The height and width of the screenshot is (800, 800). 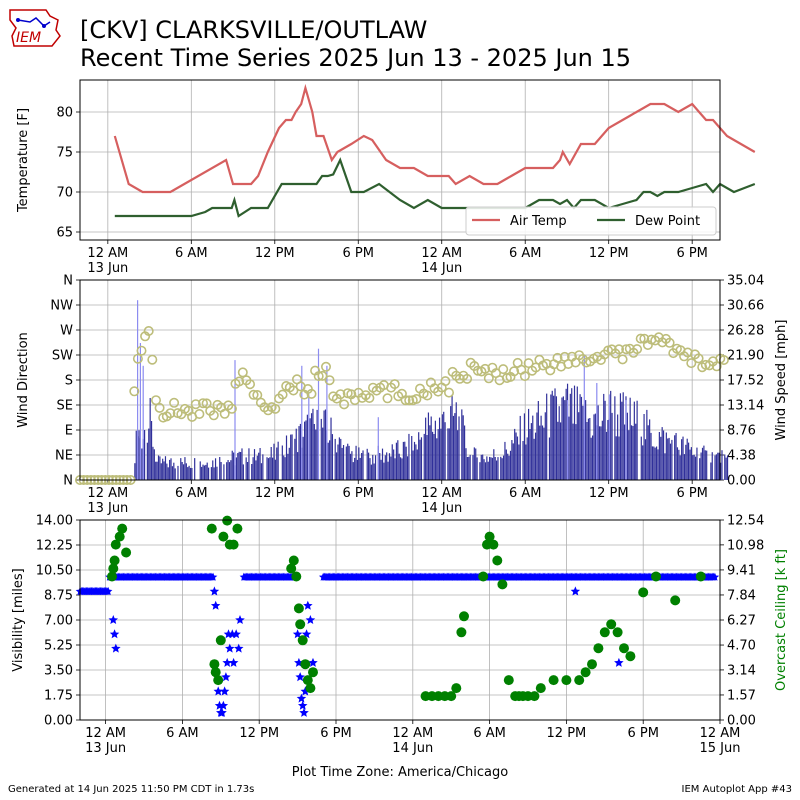 What do you see at coordinates (275, 253) in the screenshot?
I see `x-tick-label: 12 PM` at bounding box center [275, 253].